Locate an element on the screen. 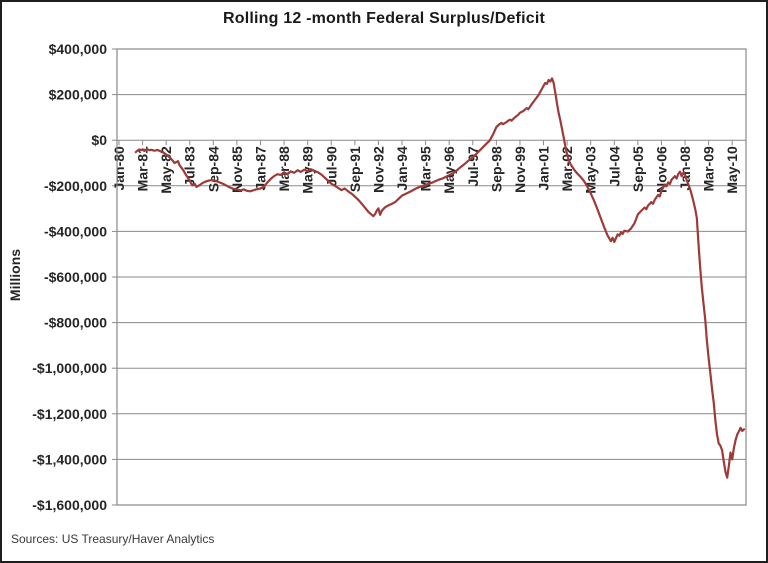 The image size is (768, 563). x-tick-label: Mar-02 is located at coordinates (567, 168).